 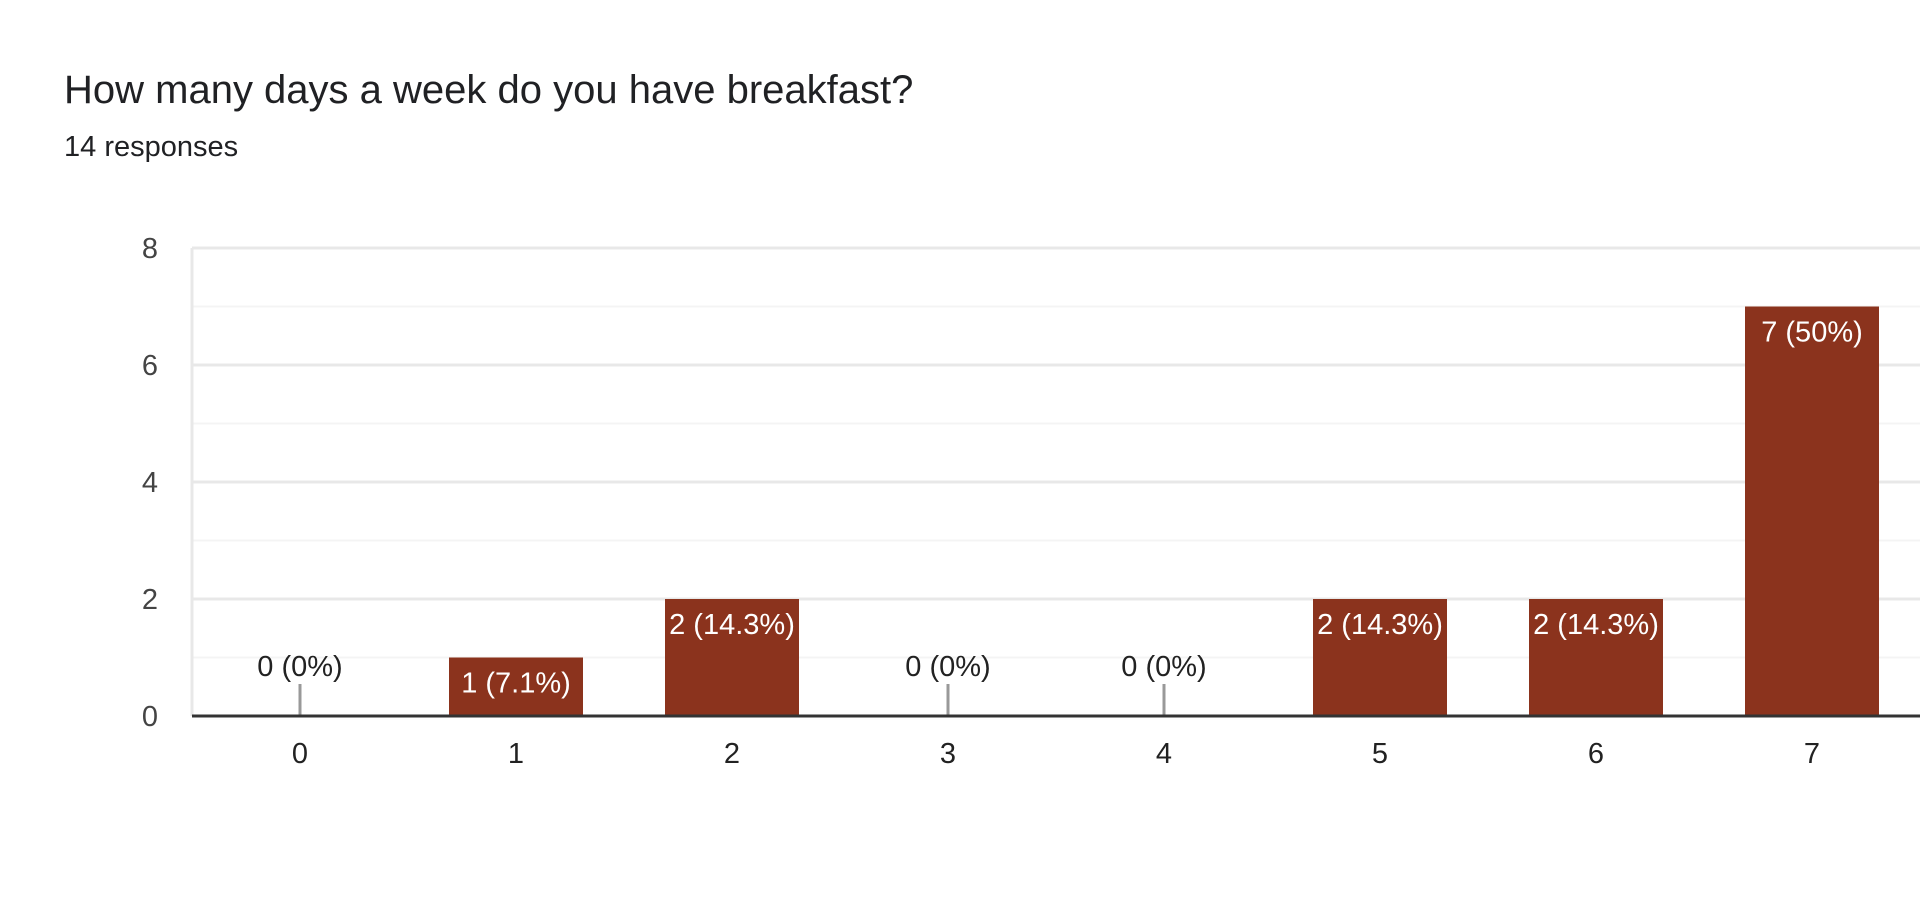 What do you see at coordinates (732, 754) in the screenshot?
I see `x-tick-label: 2` at bounding box center [732, 754].